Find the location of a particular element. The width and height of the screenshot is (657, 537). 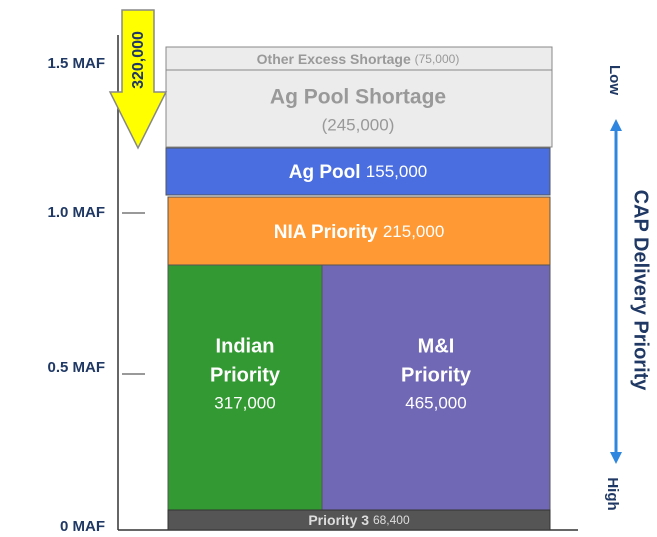

priority-low: Low is located at coordinates (614, 80).